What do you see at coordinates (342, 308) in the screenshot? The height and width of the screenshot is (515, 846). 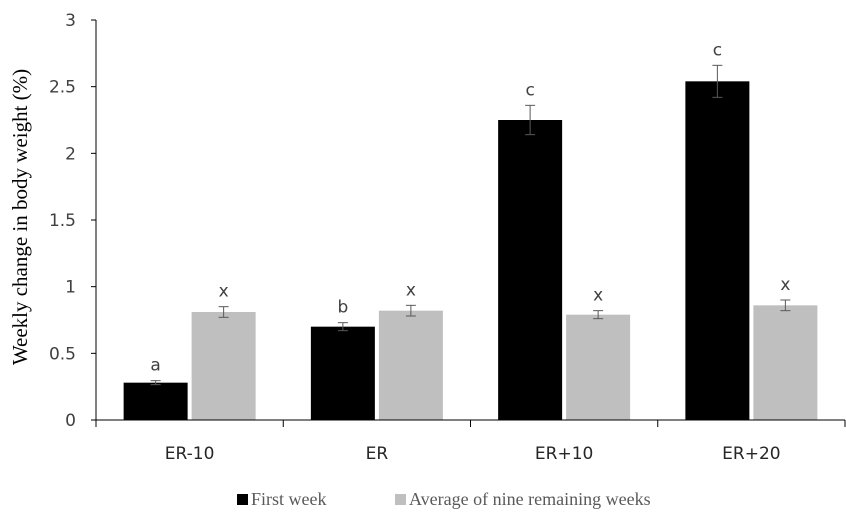 I see `significance-label: b` at bounding box center [342, 308].